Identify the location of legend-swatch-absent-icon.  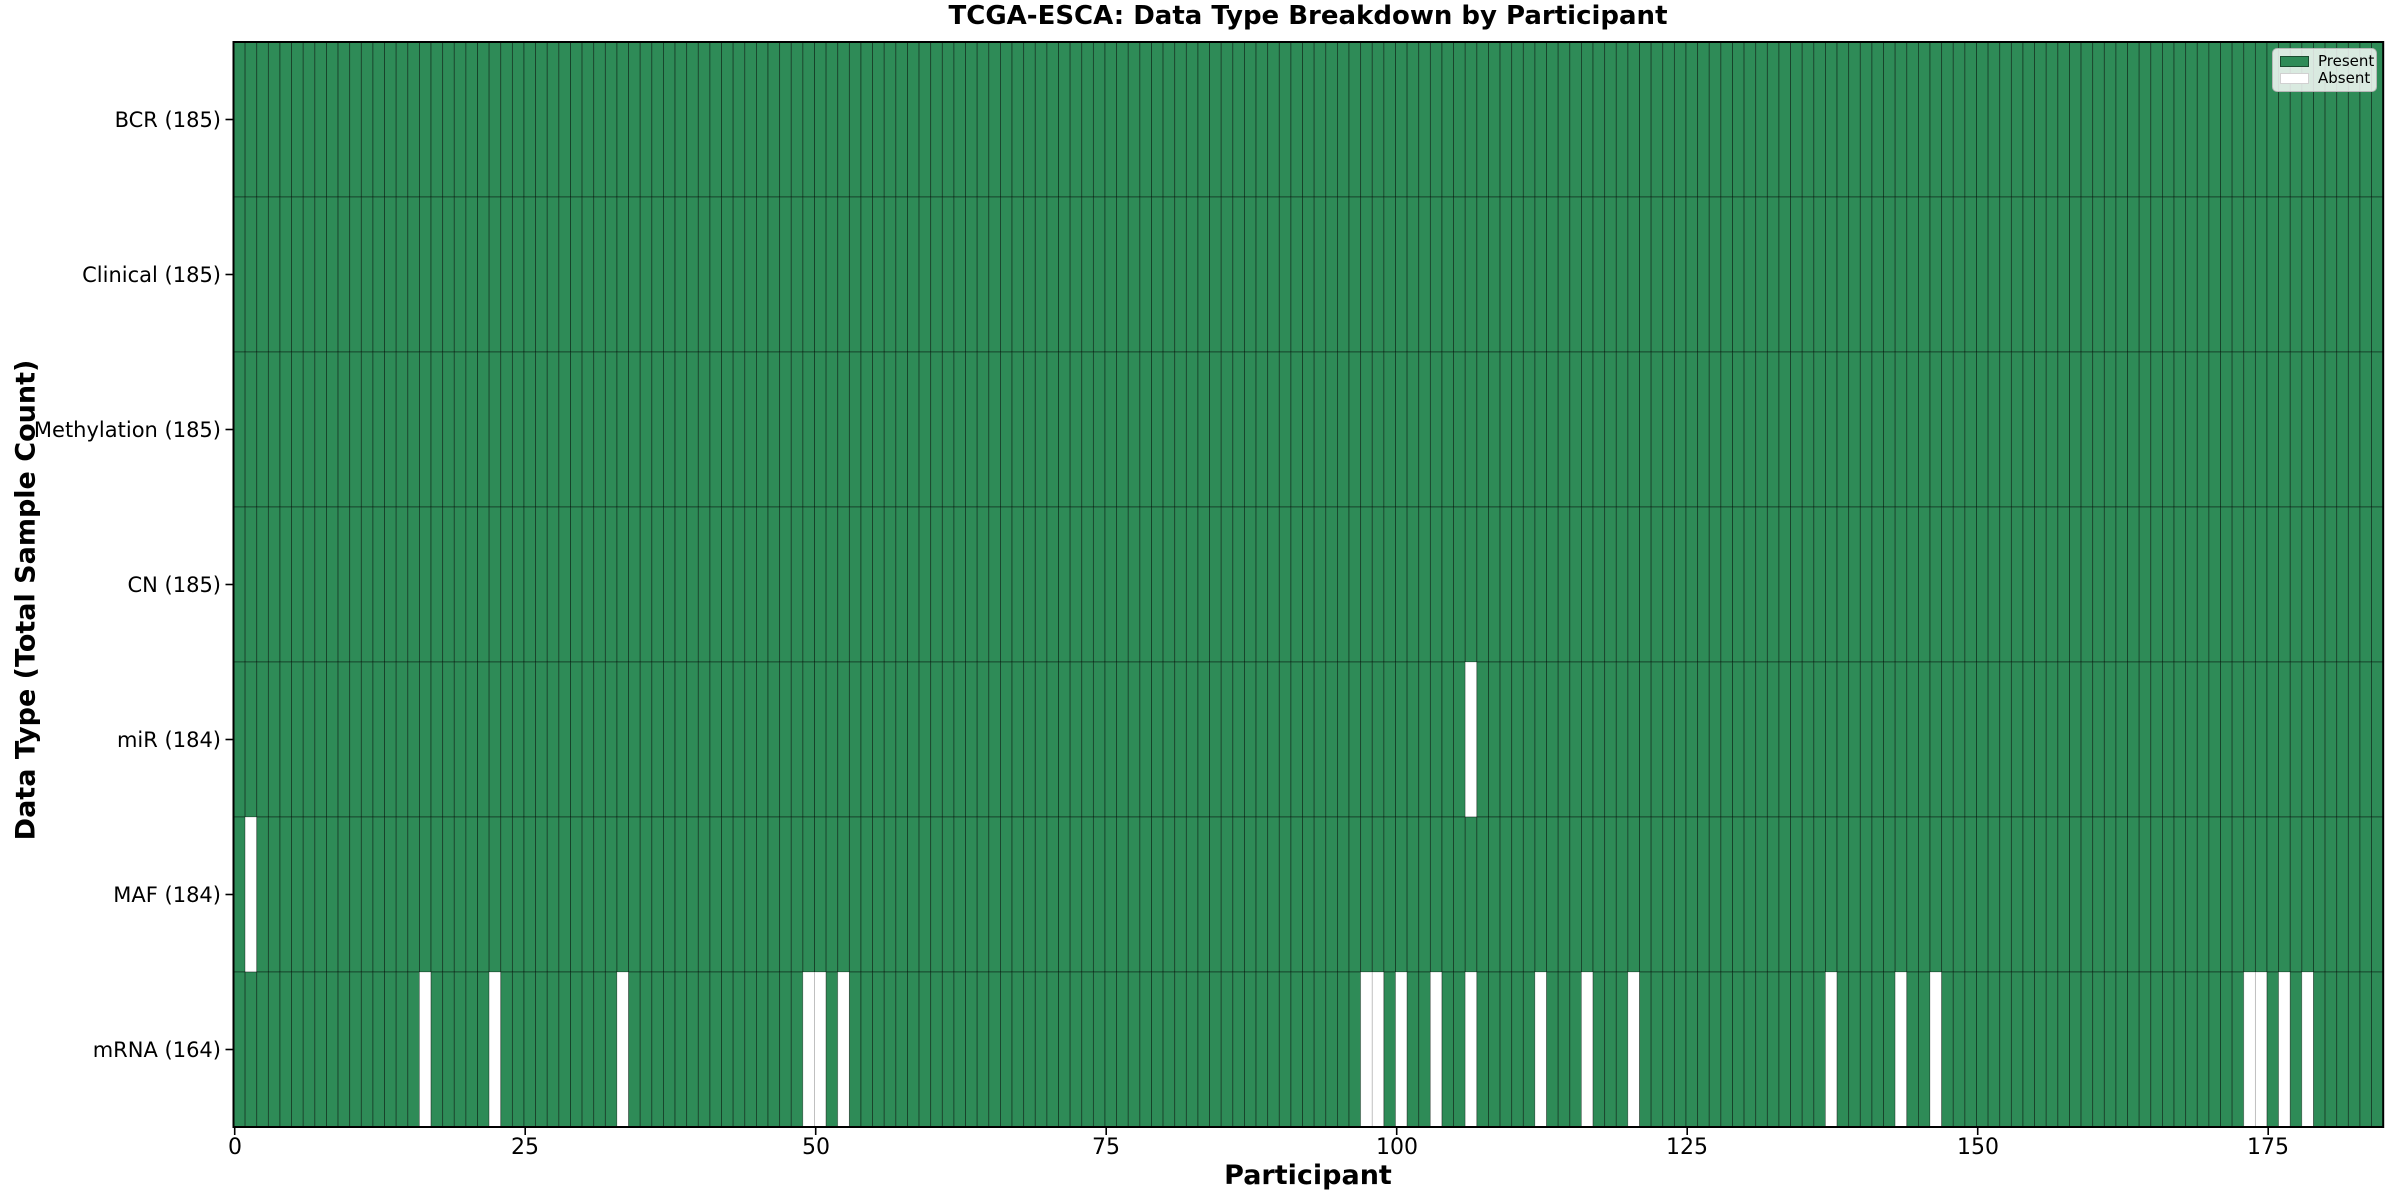
(2294, 78).